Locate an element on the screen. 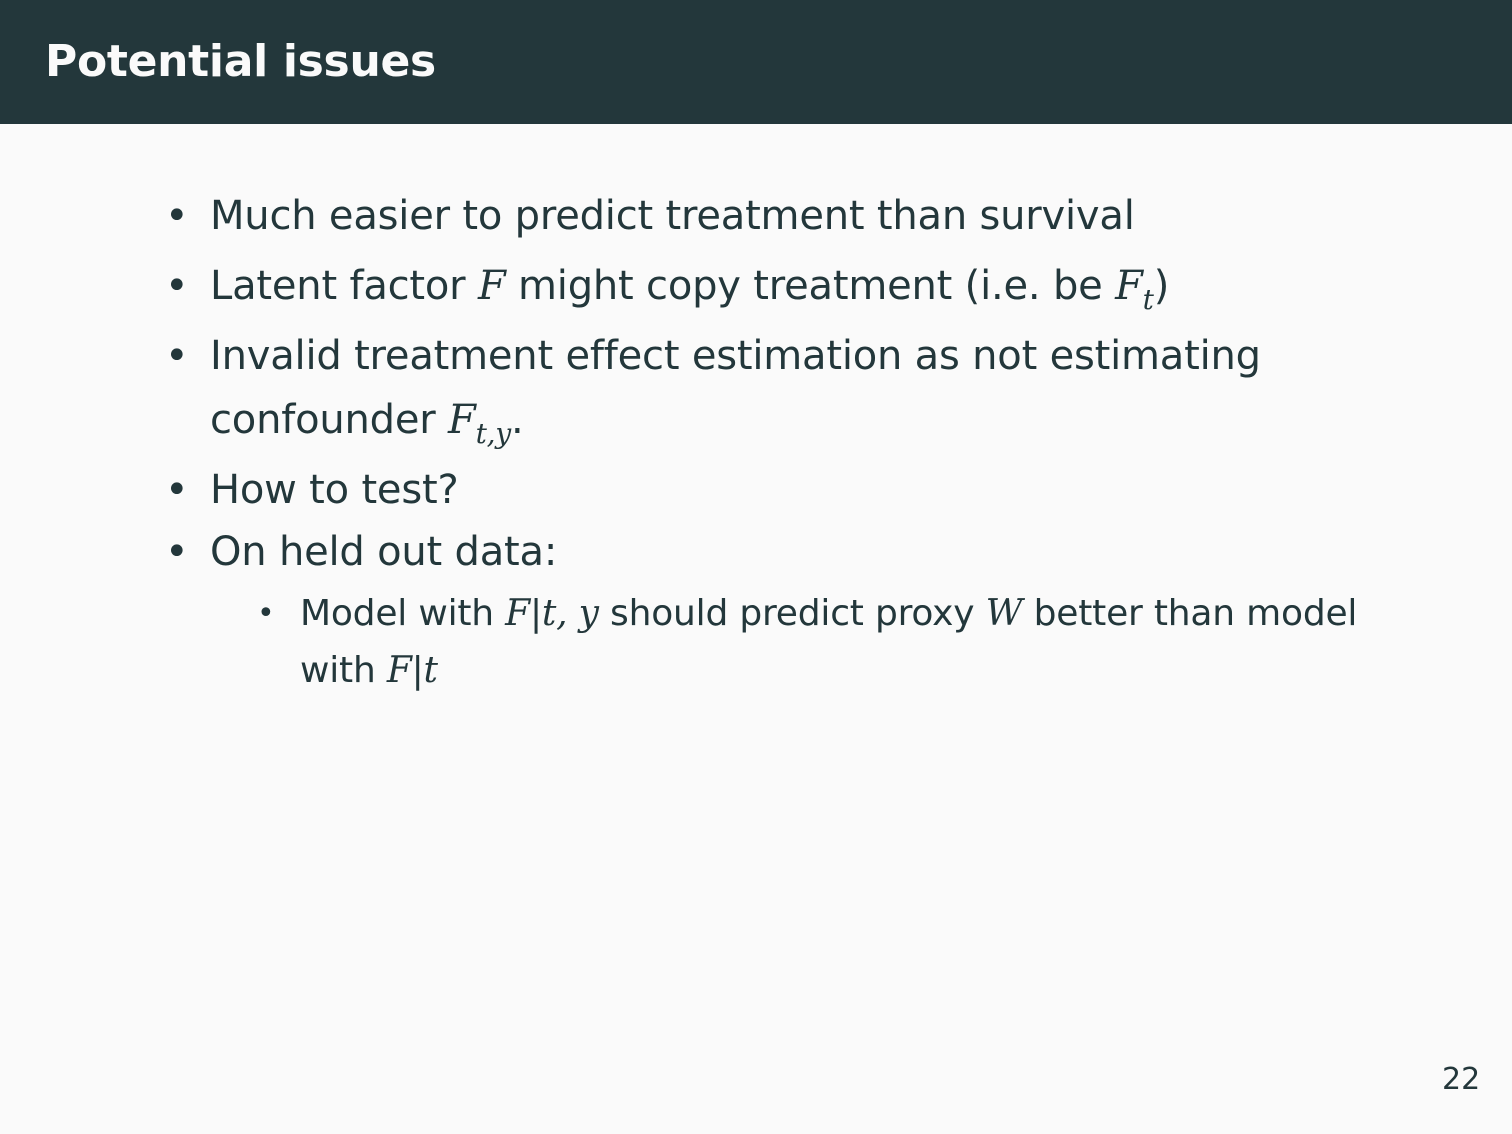 The width and height of the screenshot is (1512, 1134). page-number: 22 is located at coordinates (1461, 1079).